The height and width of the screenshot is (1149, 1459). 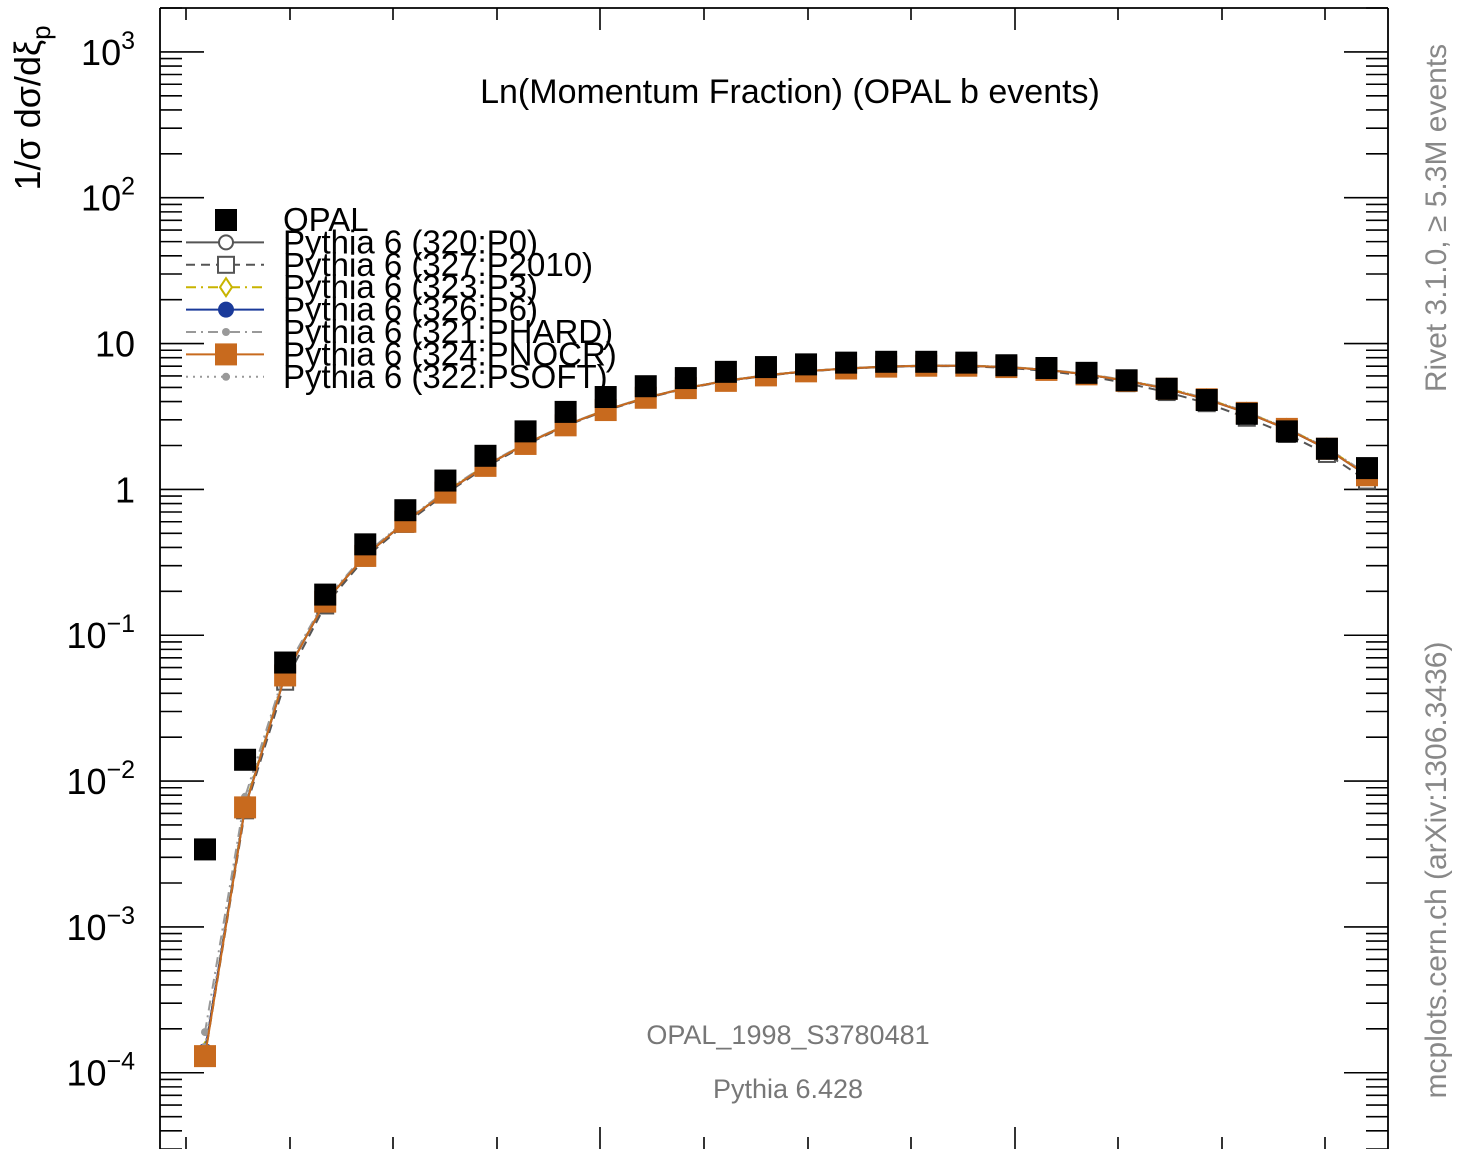 What do you see at coordinates (31, 107) in the screenshot?
I see `y-axis-label: 1/σ dσ/dξp` at bounding box center [31, 107].